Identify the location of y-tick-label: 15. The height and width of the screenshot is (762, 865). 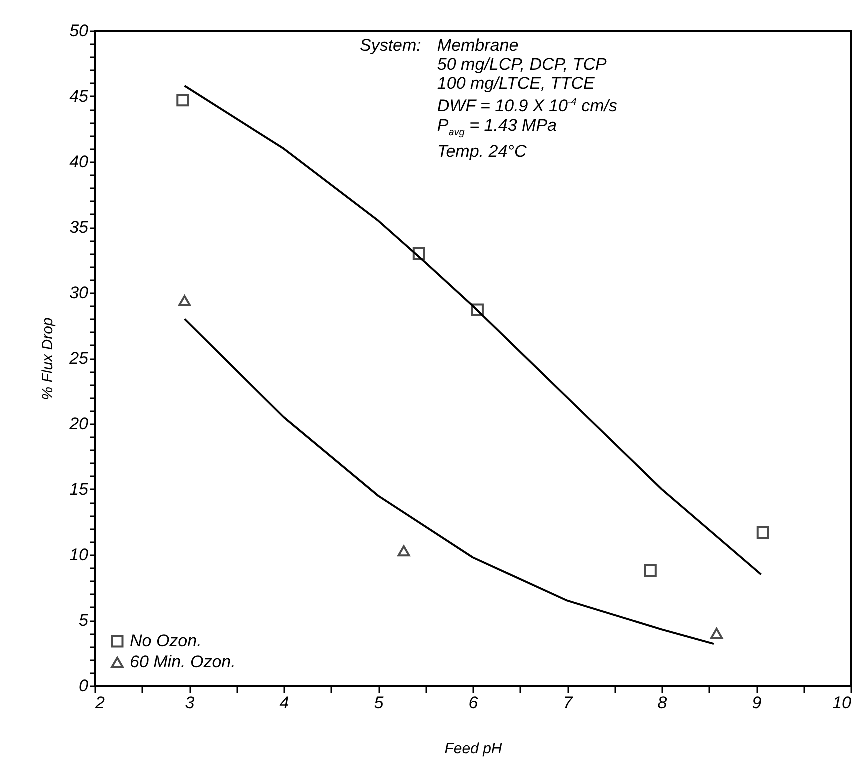
(80, 489).